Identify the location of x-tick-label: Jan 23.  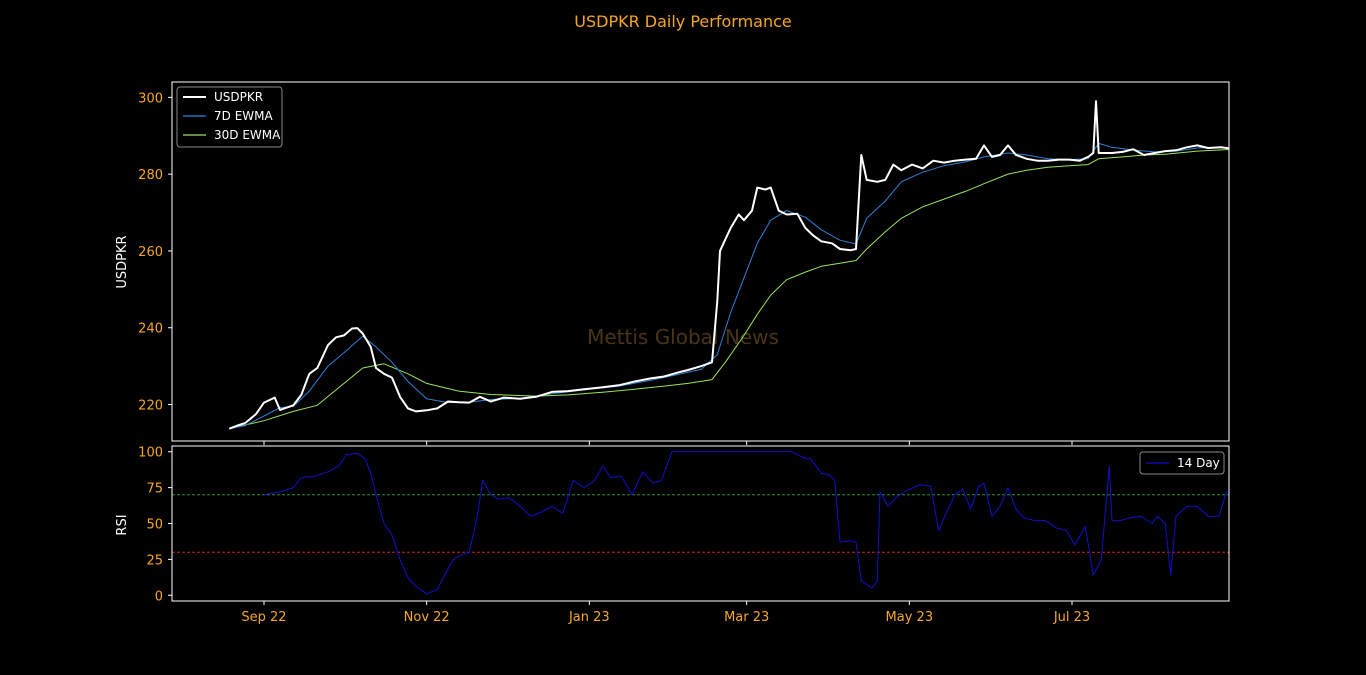
(589, 617).